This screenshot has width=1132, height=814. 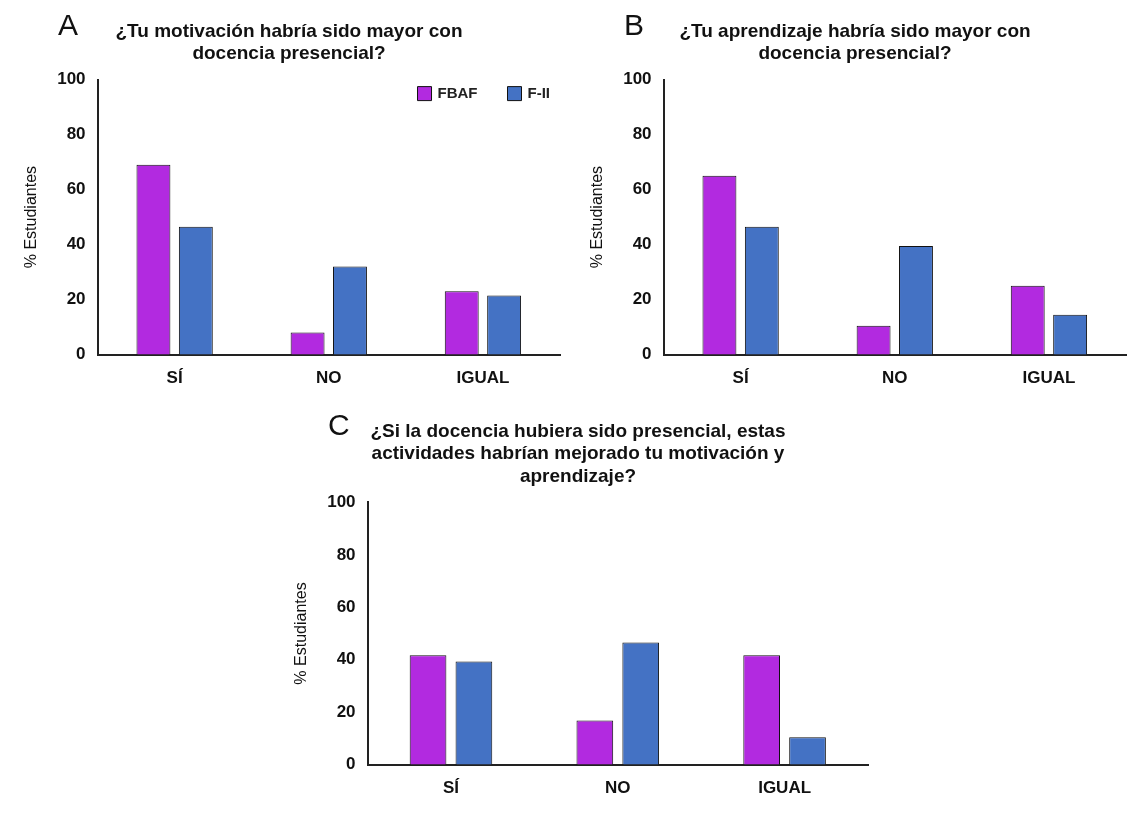 What do you see at coordinates (539, 92) in the screenshot?
I see `legend-label: F-II` at bounding box center [539, 92].